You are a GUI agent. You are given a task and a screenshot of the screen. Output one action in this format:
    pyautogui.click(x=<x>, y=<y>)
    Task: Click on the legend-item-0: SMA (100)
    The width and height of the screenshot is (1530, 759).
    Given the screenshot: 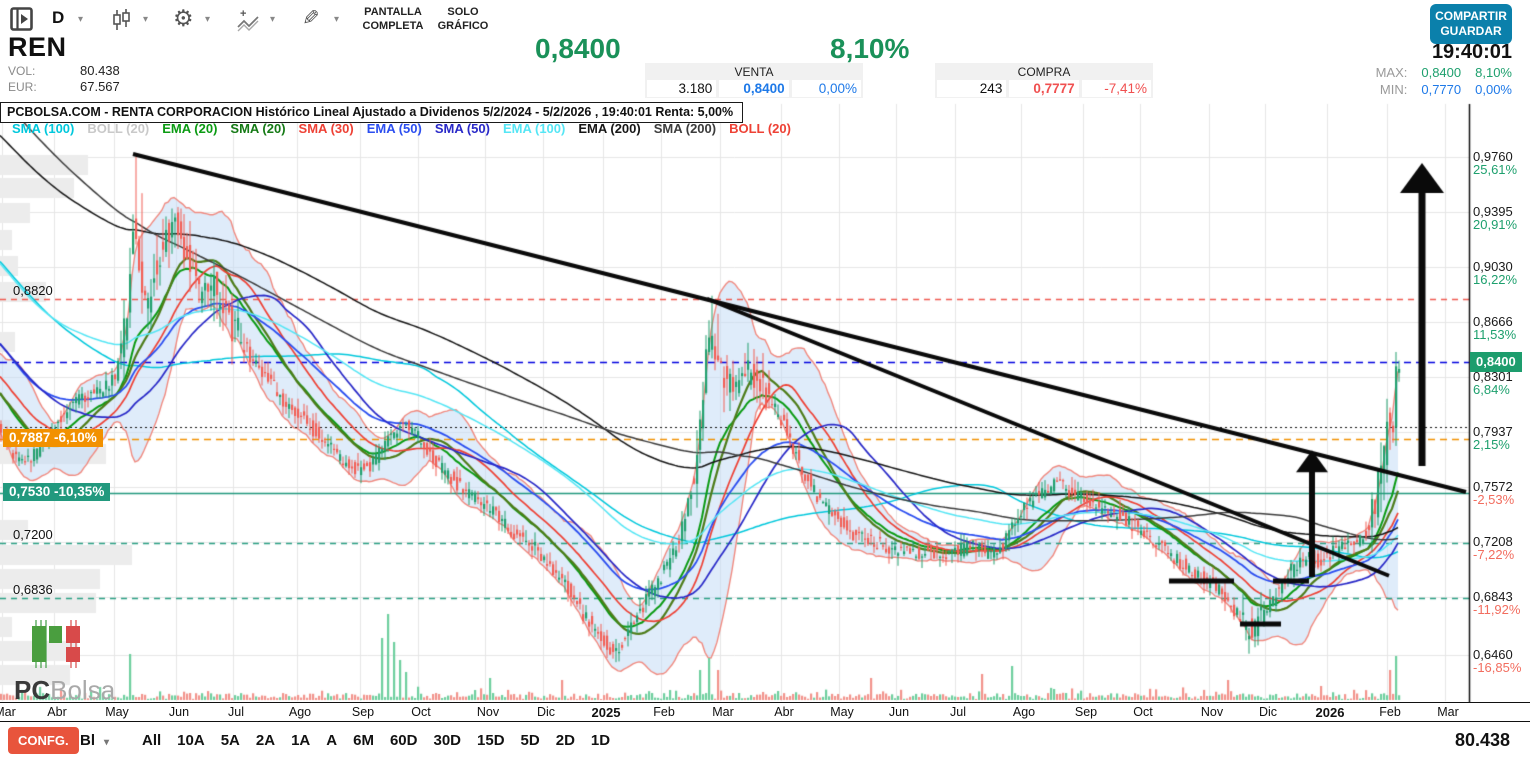 What is the action you would take?
    pyautogui.click(x=43, y=128)
    